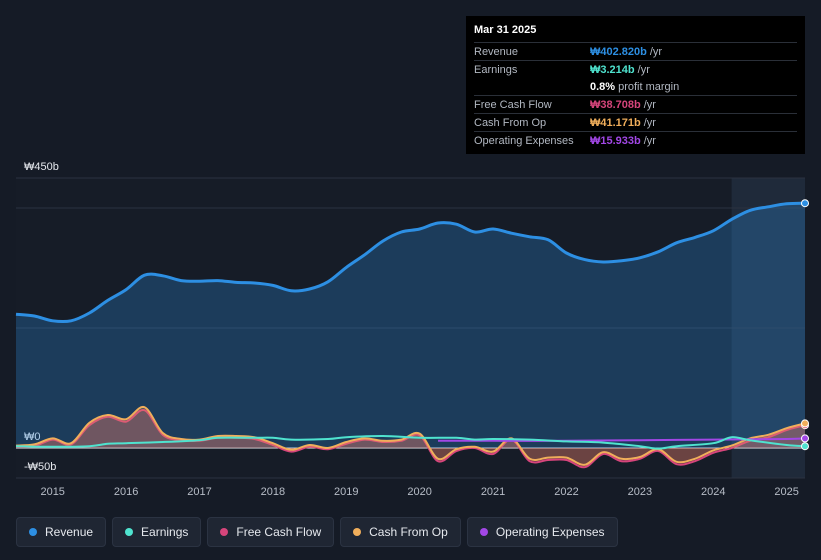 This screenshot has width=821, height=560. I want to click on operating-expenses-endpoint, so click(805, 438).